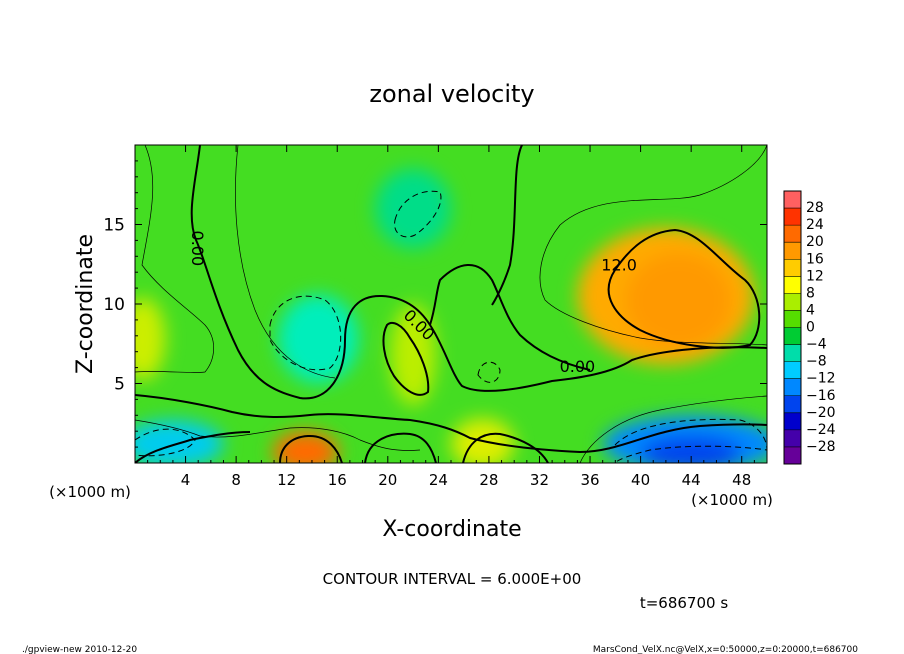 The image size is (904, 654). Describe the element at coordinates (815, 242) in the screenshot. I see `colorbar-label: 20` at that location.